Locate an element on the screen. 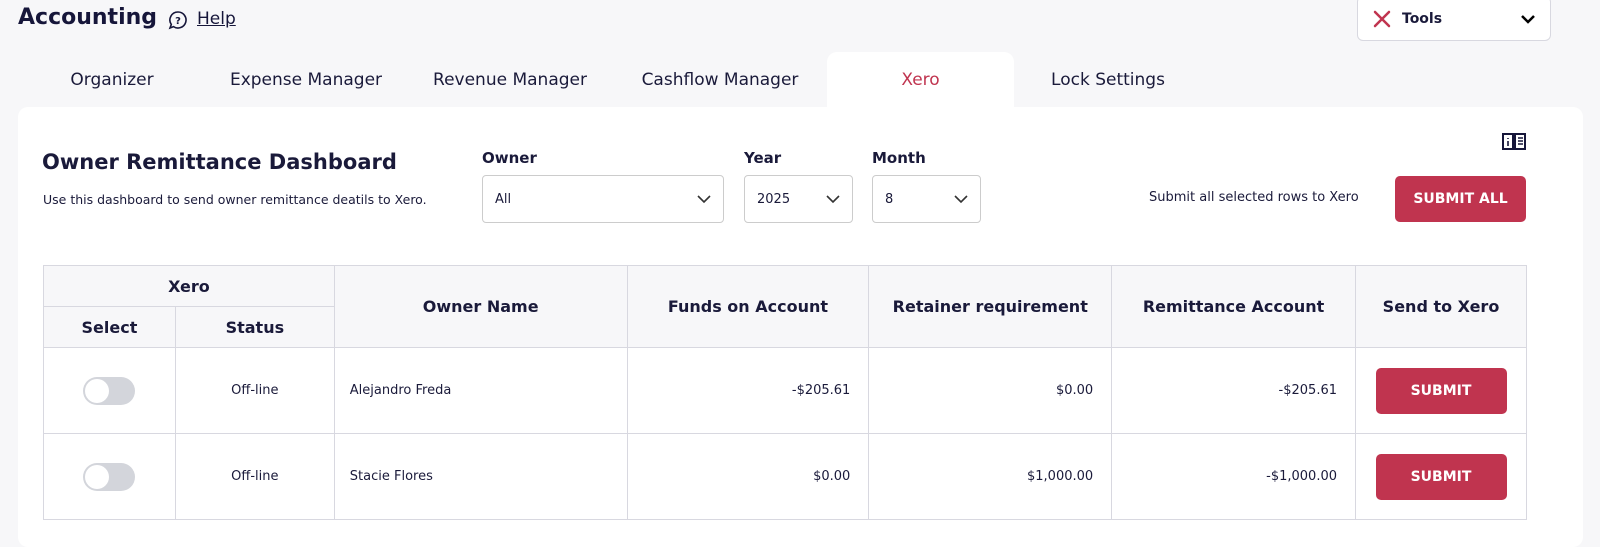  send-header: Send to Xero is located at coordinates (1441, 306).